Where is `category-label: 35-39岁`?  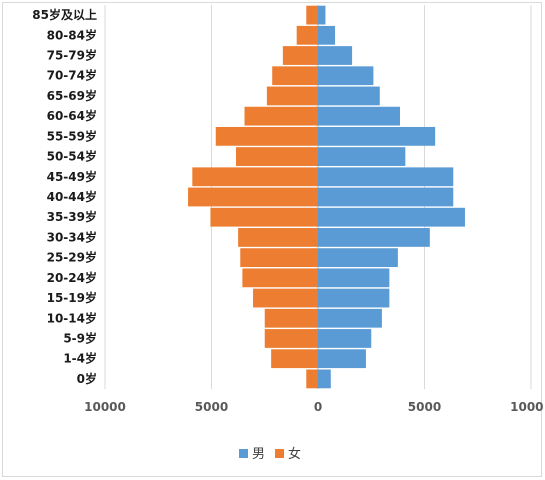
category-label: 35-39岁 is located at coordinates (72, 216).